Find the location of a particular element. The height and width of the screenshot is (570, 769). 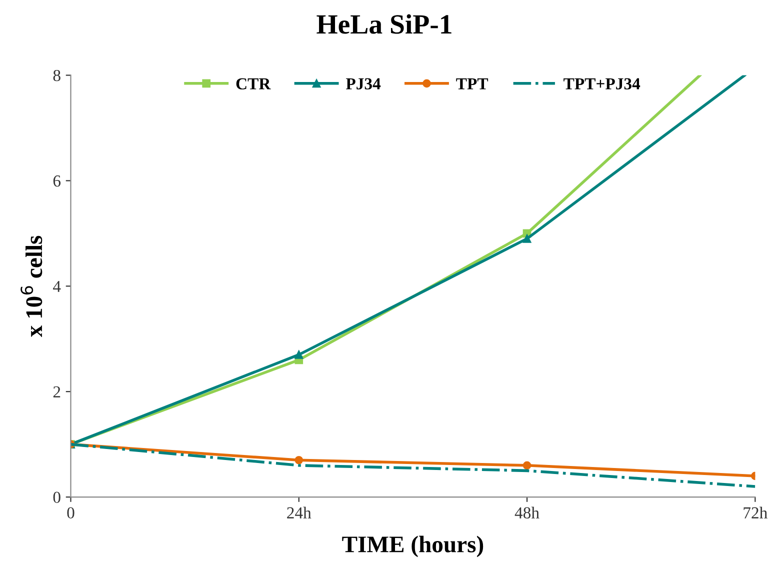

x-tick-label: 24h is located at coordinates (299, 512).